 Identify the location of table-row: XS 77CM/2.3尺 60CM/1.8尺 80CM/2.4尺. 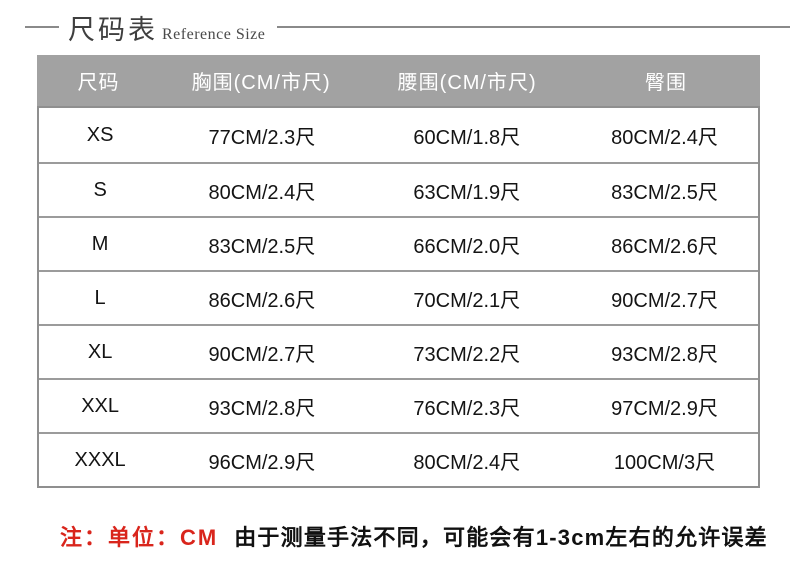
(398, 135).